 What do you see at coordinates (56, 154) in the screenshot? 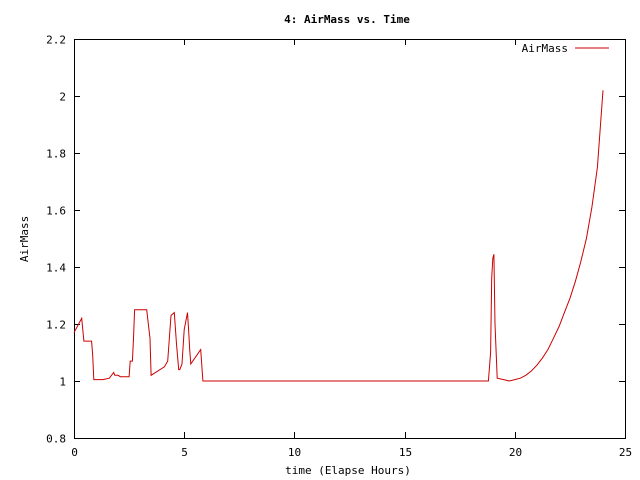
I see `y-tick-label: 1.8` at bounding box center [56, 154].